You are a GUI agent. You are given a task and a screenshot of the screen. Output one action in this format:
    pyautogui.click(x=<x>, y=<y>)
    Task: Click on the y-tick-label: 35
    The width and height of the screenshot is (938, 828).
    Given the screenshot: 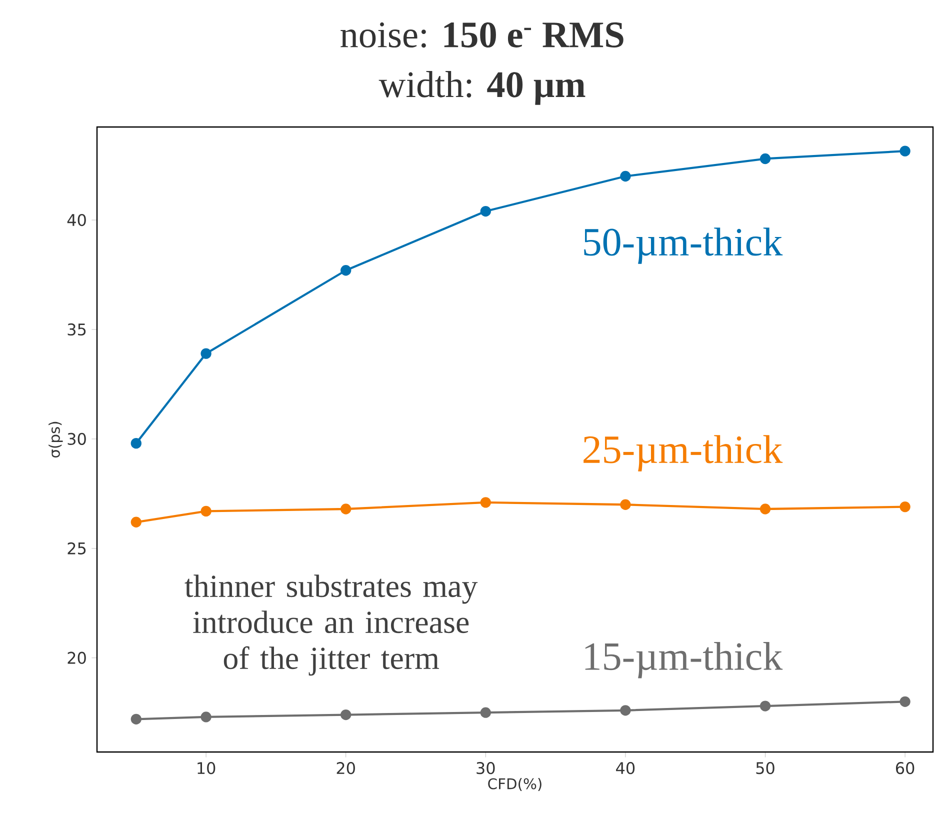 What is the action you would take?
    pyautogui.click(x=77, y=329)
    